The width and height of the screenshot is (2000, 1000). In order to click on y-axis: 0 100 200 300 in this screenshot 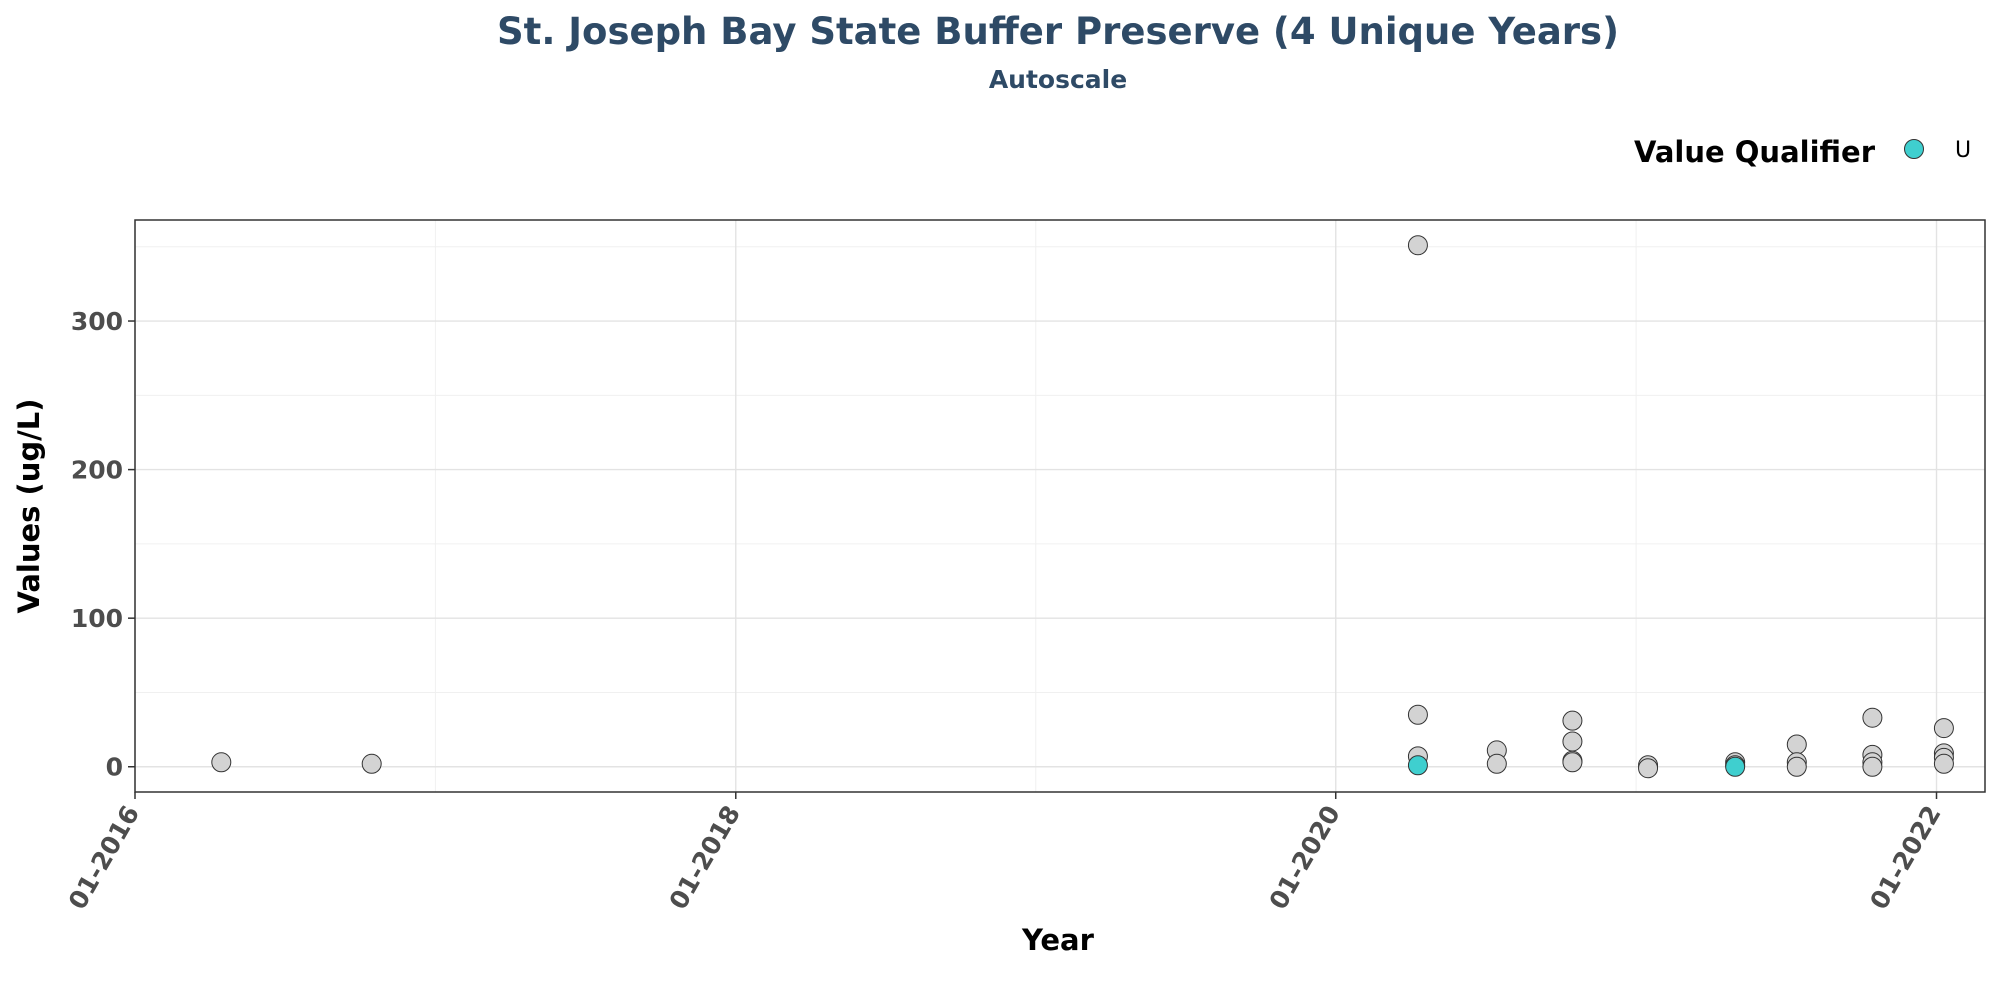, I will do `click(103, 544)`.